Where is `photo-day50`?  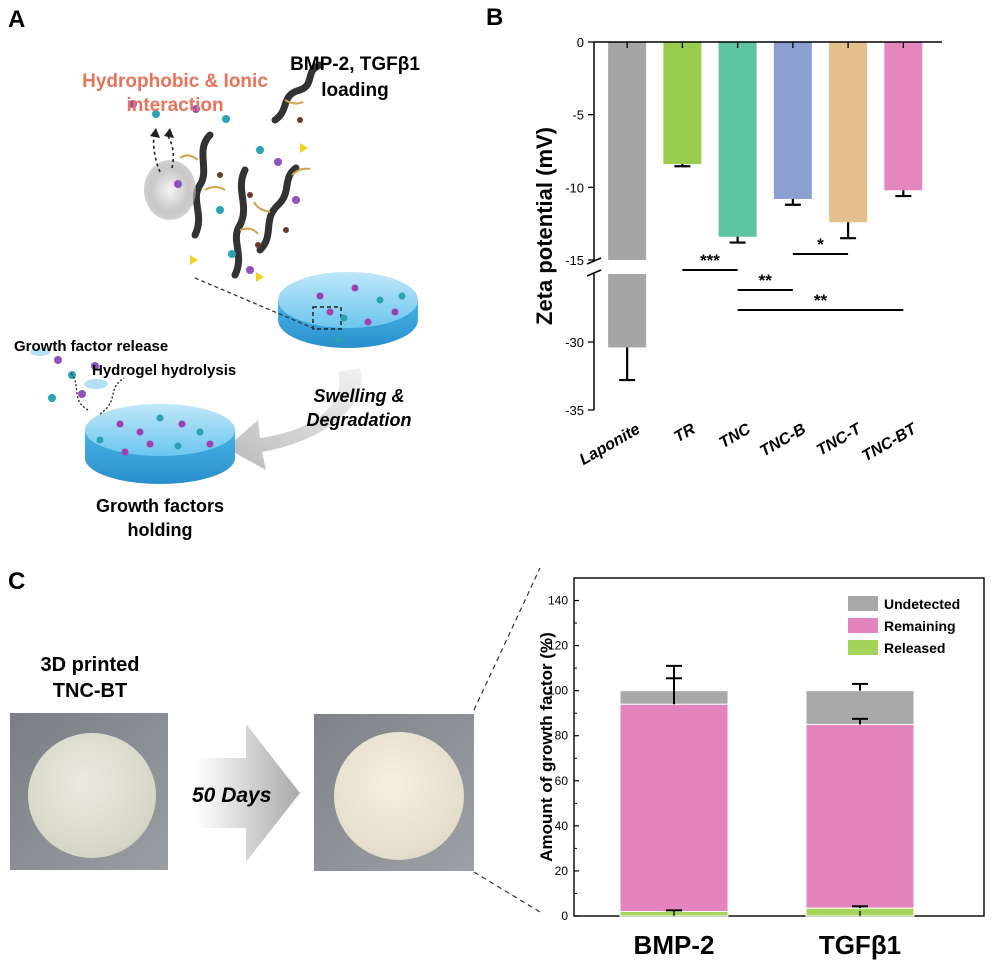
photo-day50 is located at coordinates (394, 792).